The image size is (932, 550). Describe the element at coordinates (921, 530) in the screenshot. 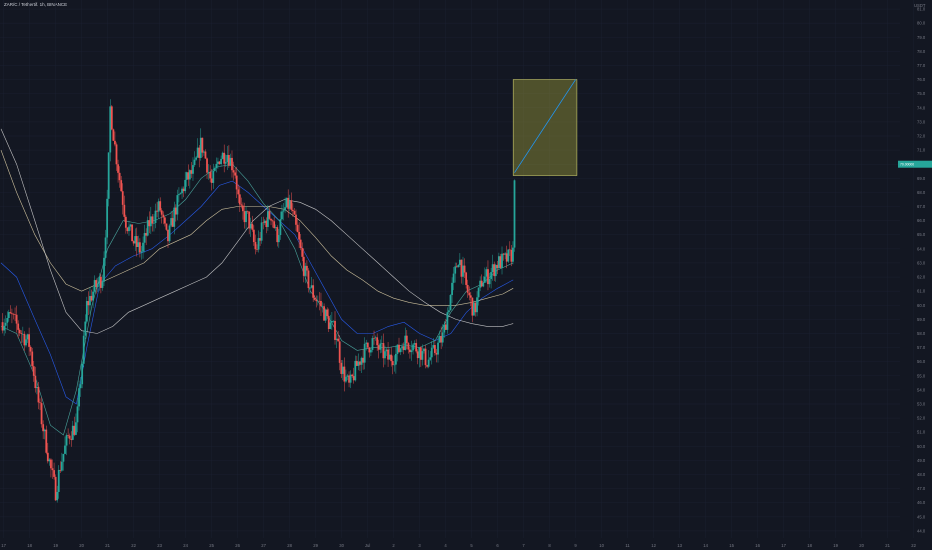

I see `price-tick-label: 44.0` at that location.